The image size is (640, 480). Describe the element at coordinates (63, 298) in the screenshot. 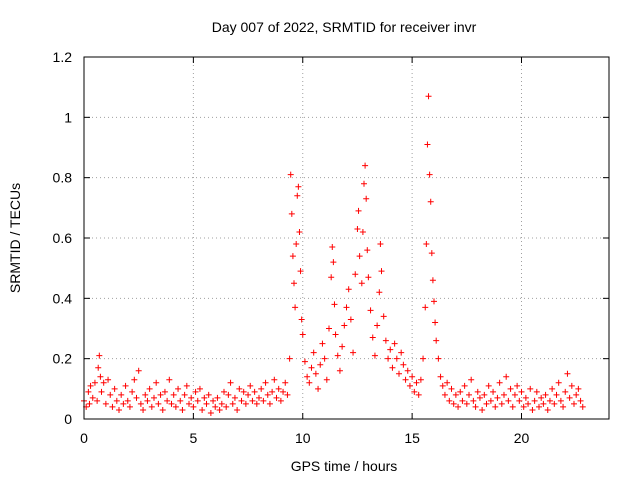

I see `y-tick-label: 0.4` at that location.